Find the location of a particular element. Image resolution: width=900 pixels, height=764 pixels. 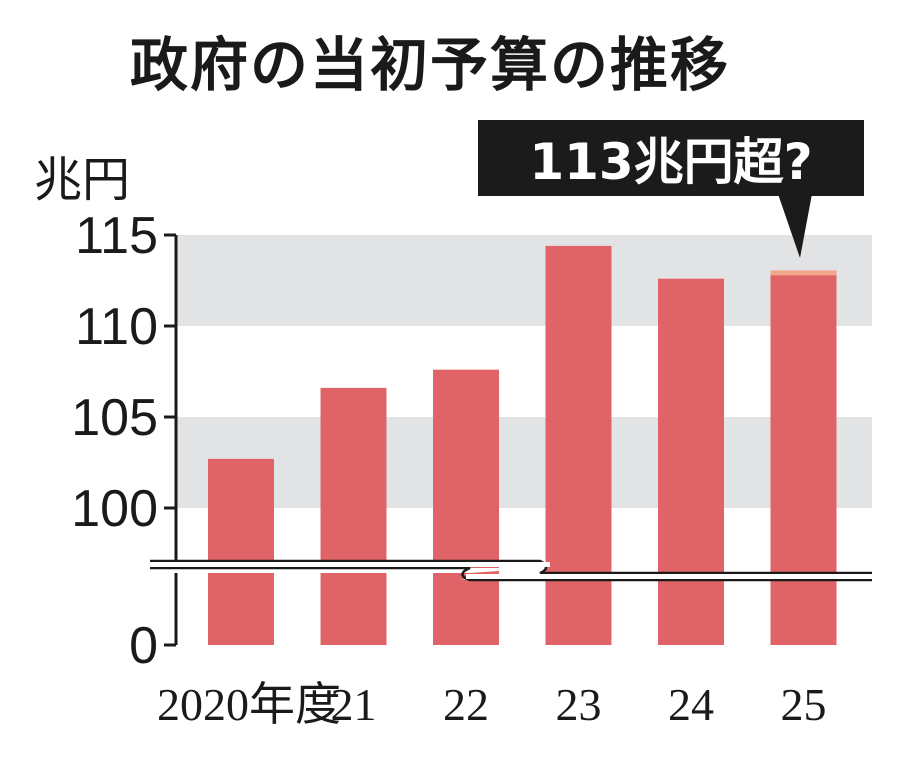

axis-break-gap-left is located at coordinates (350, 564).